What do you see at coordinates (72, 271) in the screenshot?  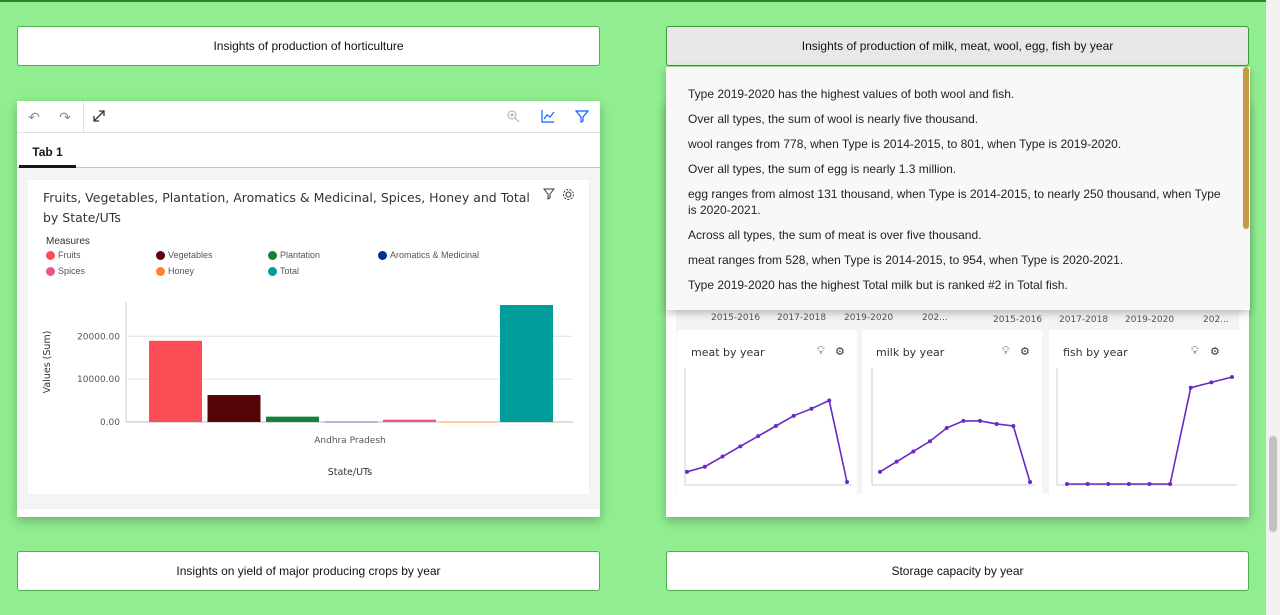 I see `legend-label: Spices` at bounding box center [72, 271].